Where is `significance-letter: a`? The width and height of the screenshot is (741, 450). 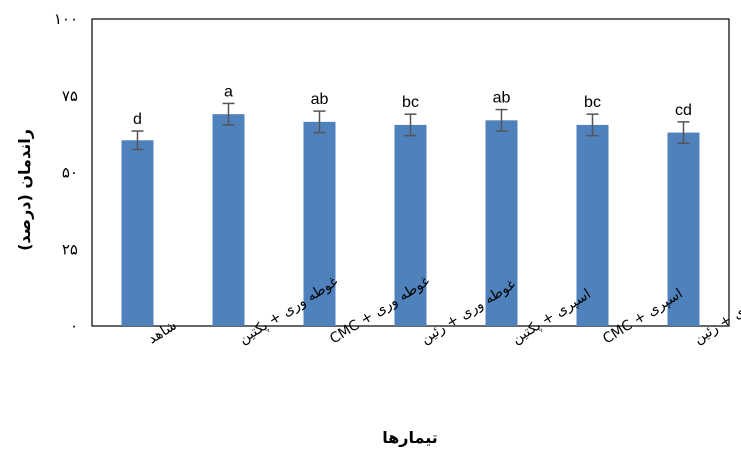
significance-letter: a is located at coordinates (228, 91).